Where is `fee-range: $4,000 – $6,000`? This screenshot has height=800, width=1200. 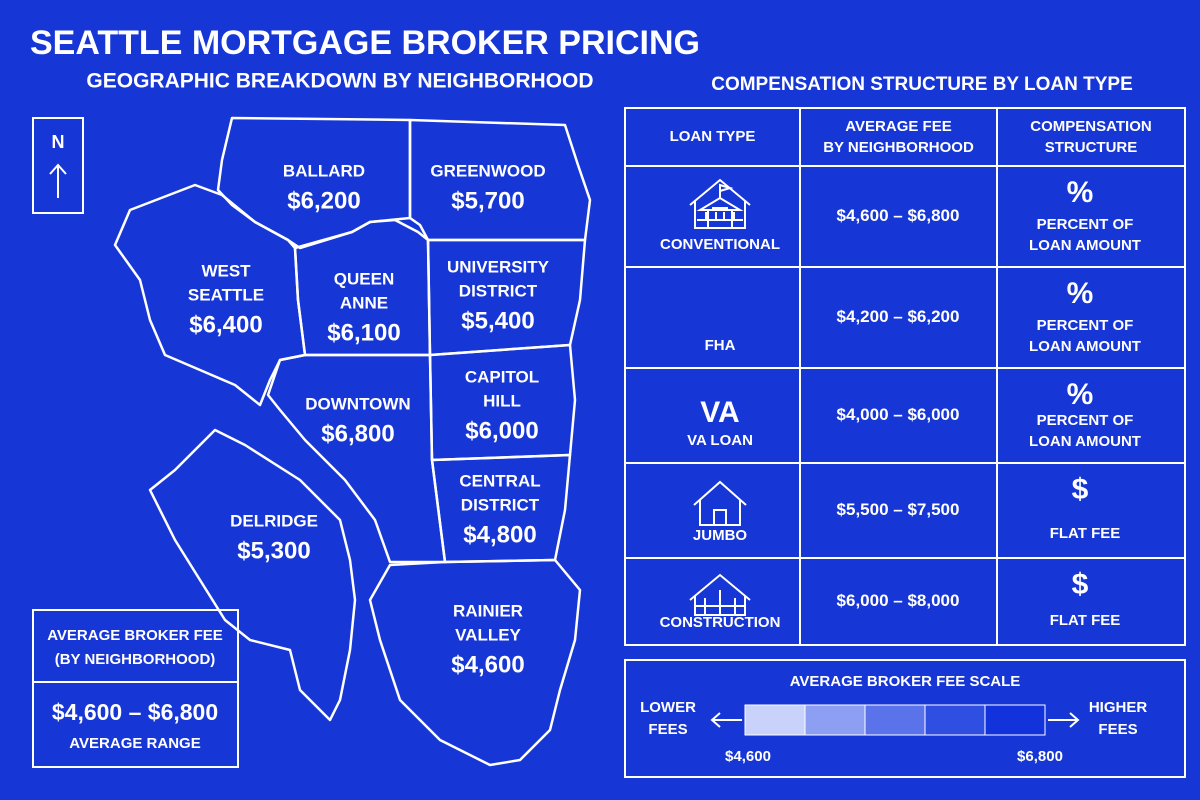
fee-range: $4,000 – $6,000 is located at coordinates (898, 414).